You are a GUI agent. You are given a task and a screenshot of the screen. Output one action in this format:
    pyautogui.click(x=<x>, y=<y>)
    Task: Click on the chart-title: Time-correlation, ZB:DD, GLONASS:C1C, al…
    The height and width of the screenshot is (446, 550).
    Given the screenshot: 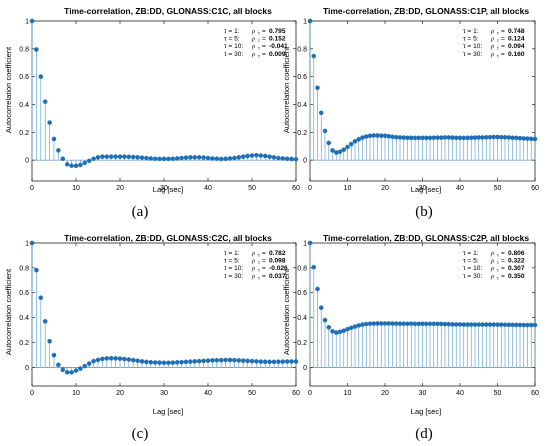 What is the action you would take?
    pyautogui.click(x=168, y=11)
    